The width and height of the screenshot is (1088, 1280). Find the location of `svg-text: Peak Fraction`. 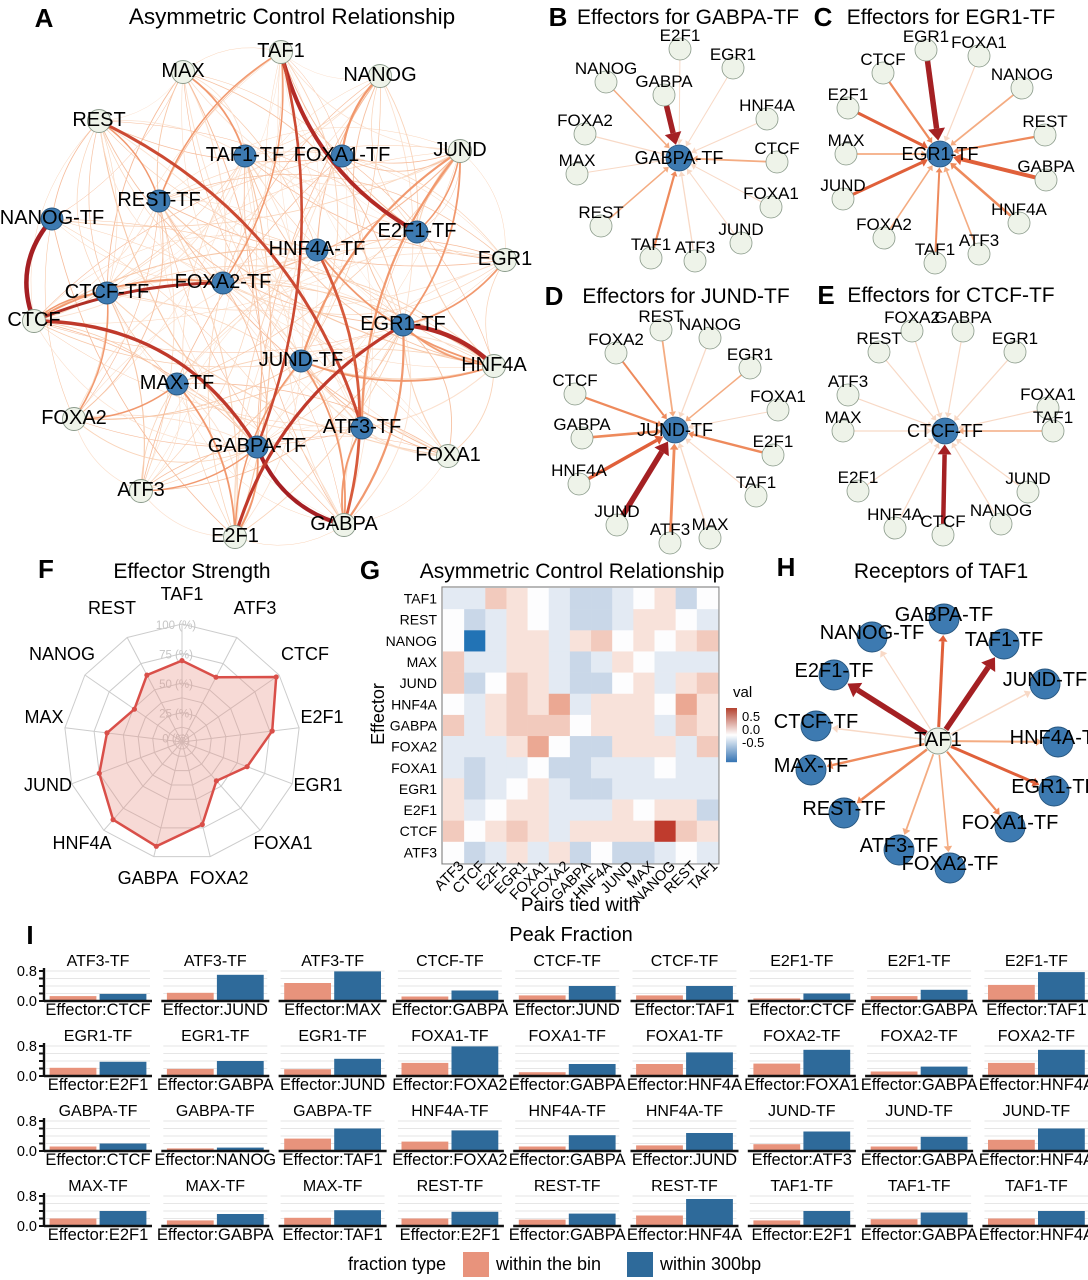

svg-text: Peak Fraction is located at coordinates (570, 935).